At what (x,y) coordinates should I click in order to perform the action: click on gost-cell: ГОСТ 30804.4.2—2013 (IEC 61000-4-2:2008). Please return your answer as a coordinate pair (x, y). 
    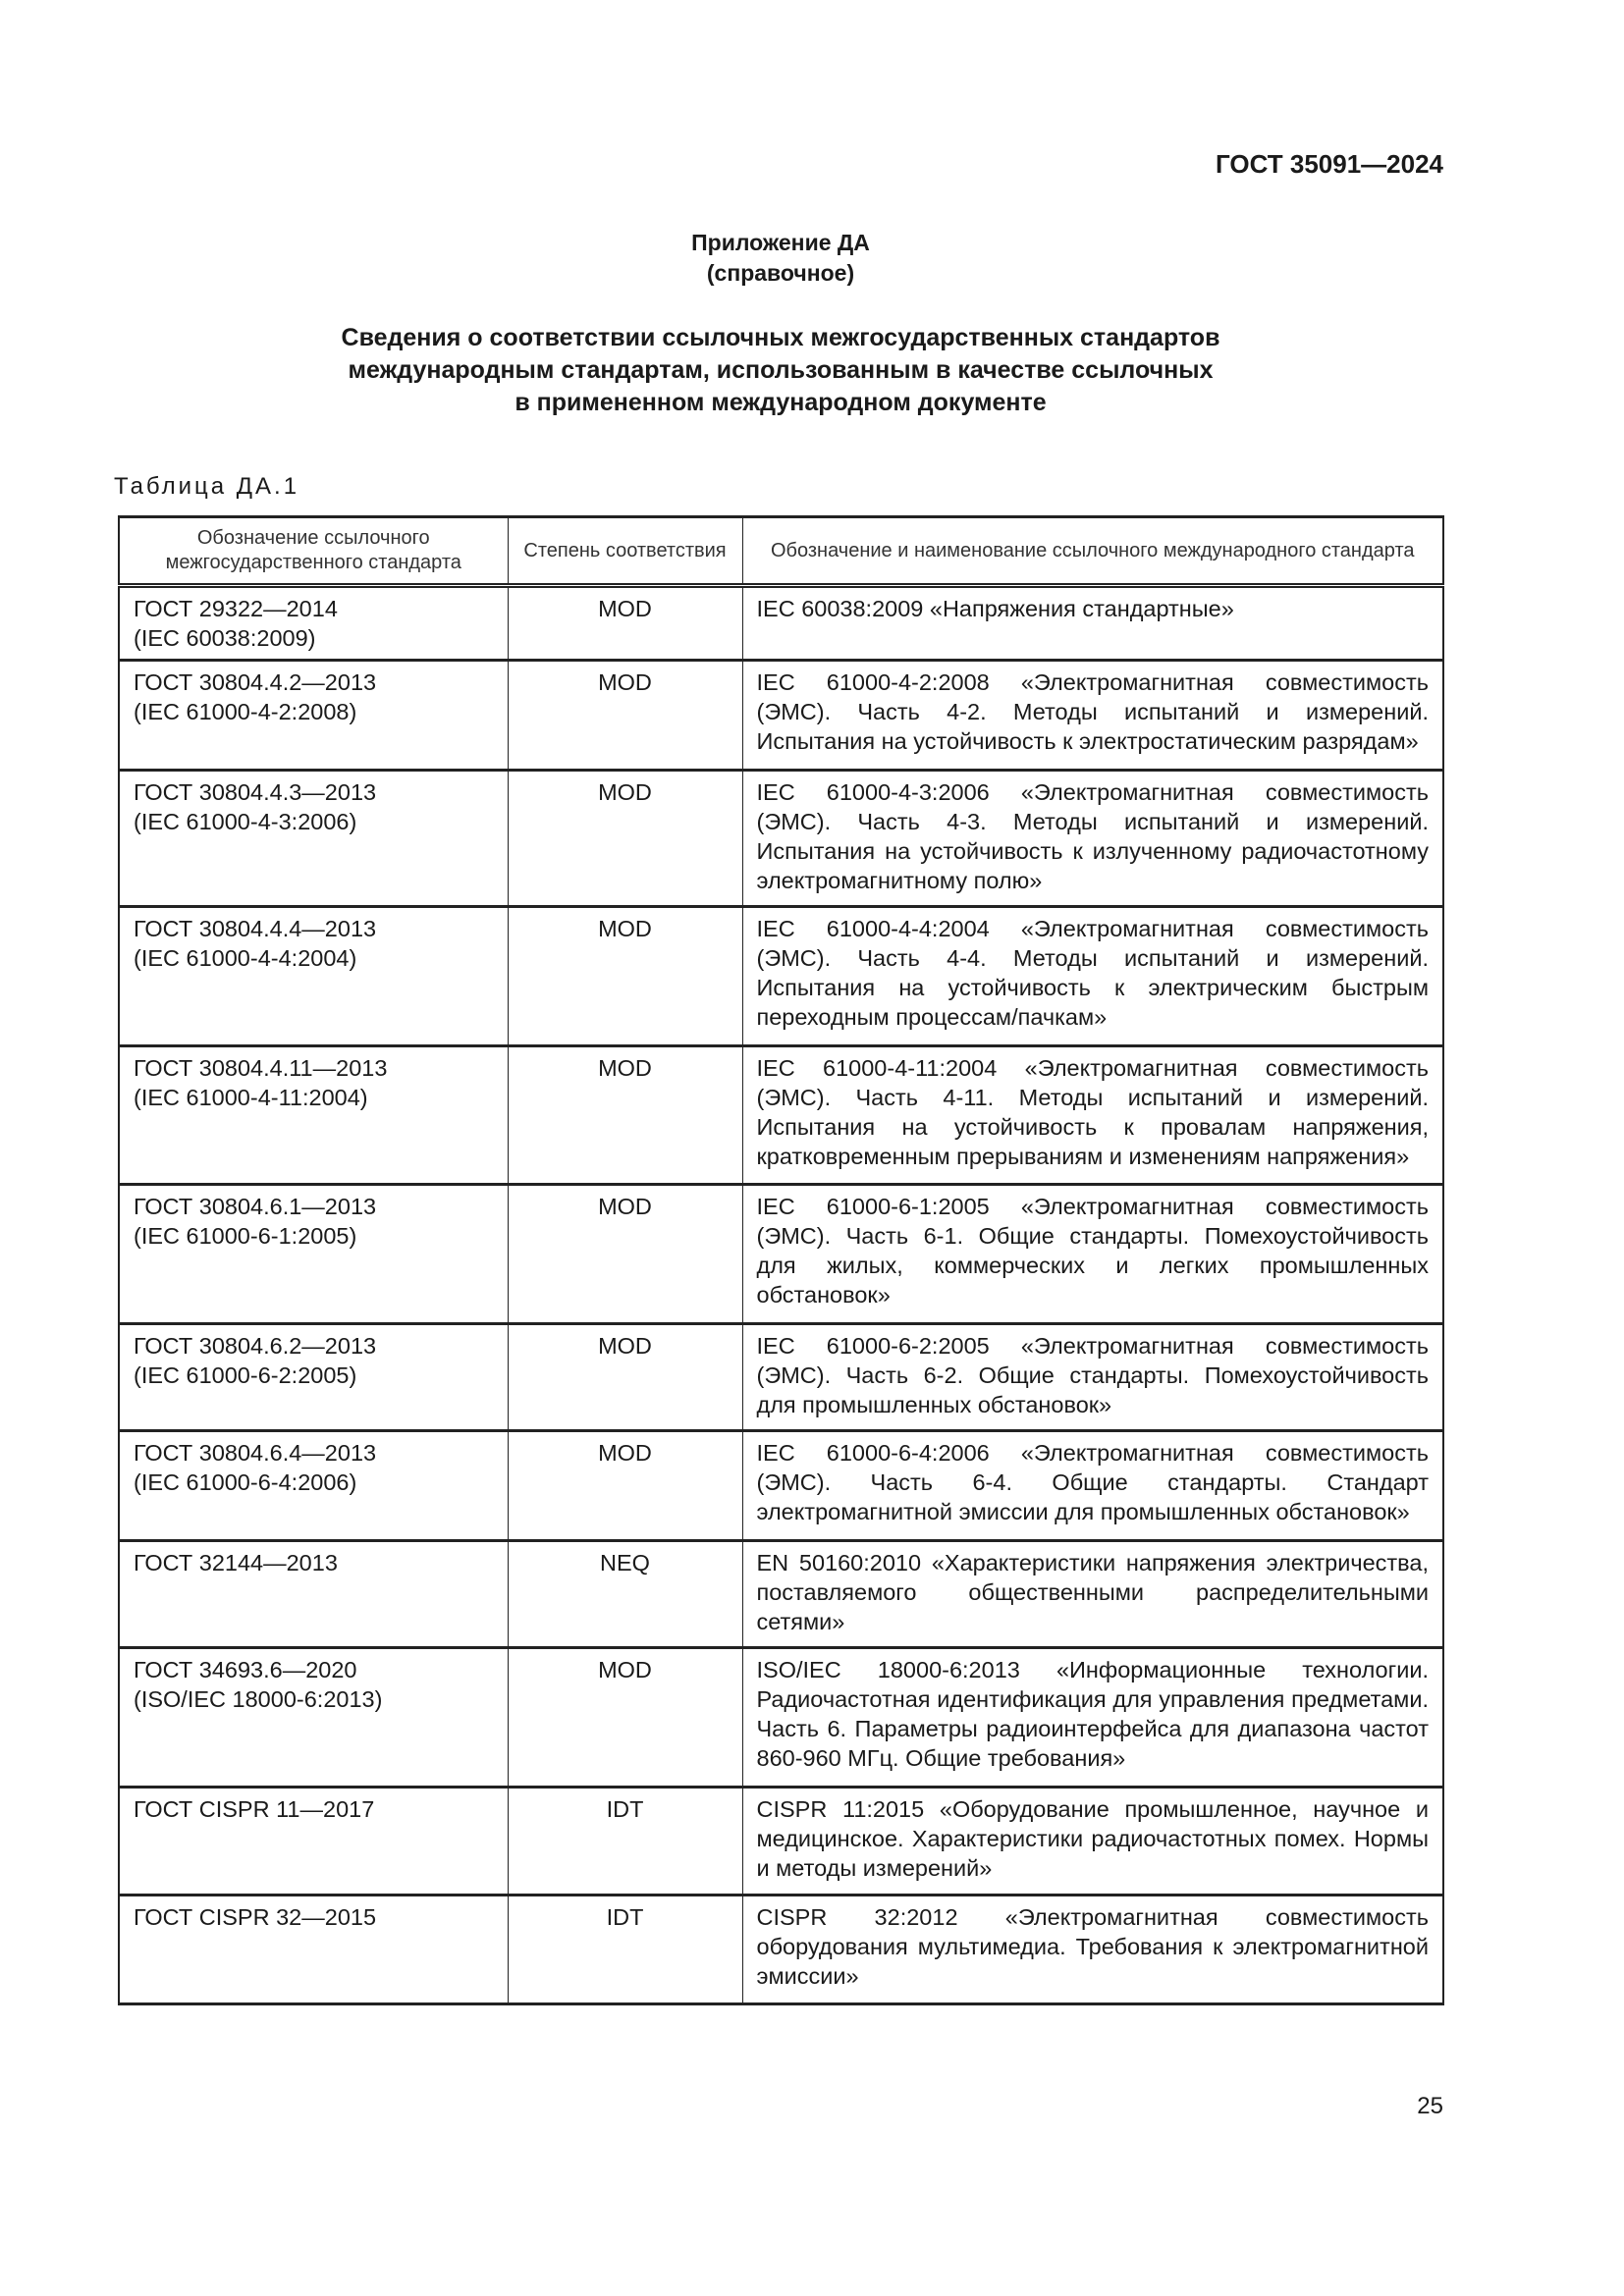
    Looking at the image, I should click on (313, 716).